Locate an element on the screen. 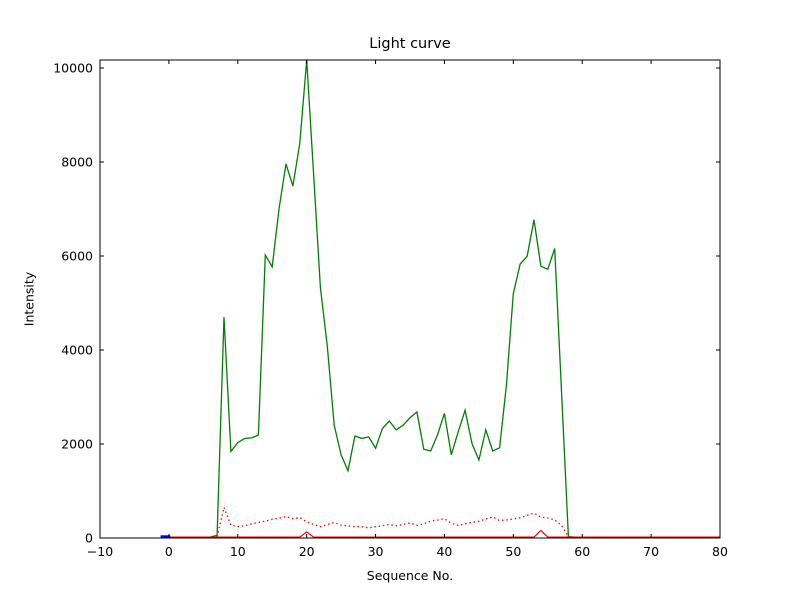 The width and height of the screenshot is (800, 600). y-tick-label: 6000 is located at coordinates (77, 255).